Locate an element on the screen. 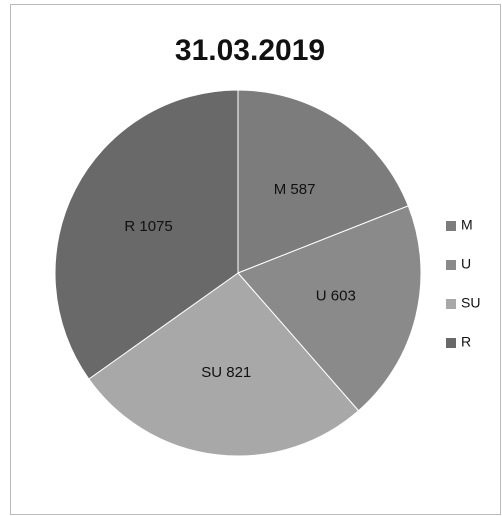 The image size is (502, 516). data-label: U 603 is located at coordinates (336, 296).